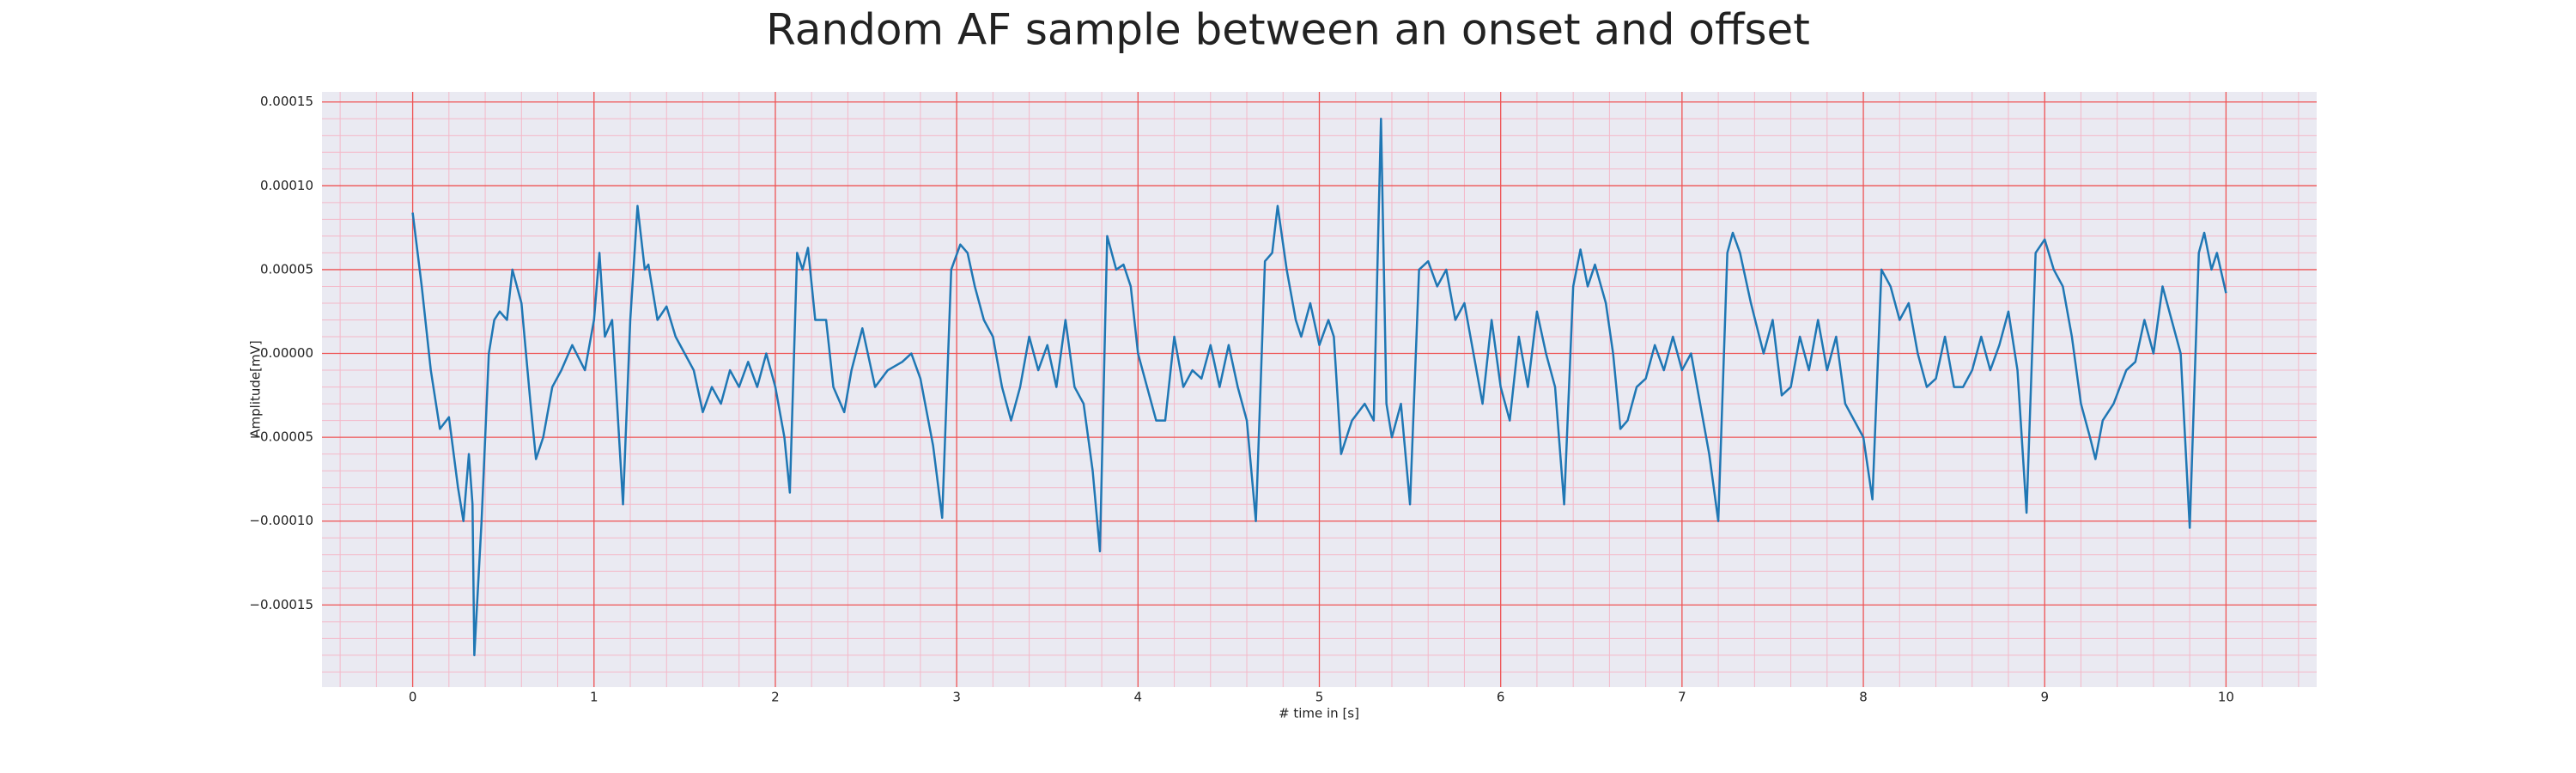 This screenshot has height=773, width=2576. Describe the element at coordinates (413, 697) in the screenshot. I see `x-tick-label: 0` at that location.